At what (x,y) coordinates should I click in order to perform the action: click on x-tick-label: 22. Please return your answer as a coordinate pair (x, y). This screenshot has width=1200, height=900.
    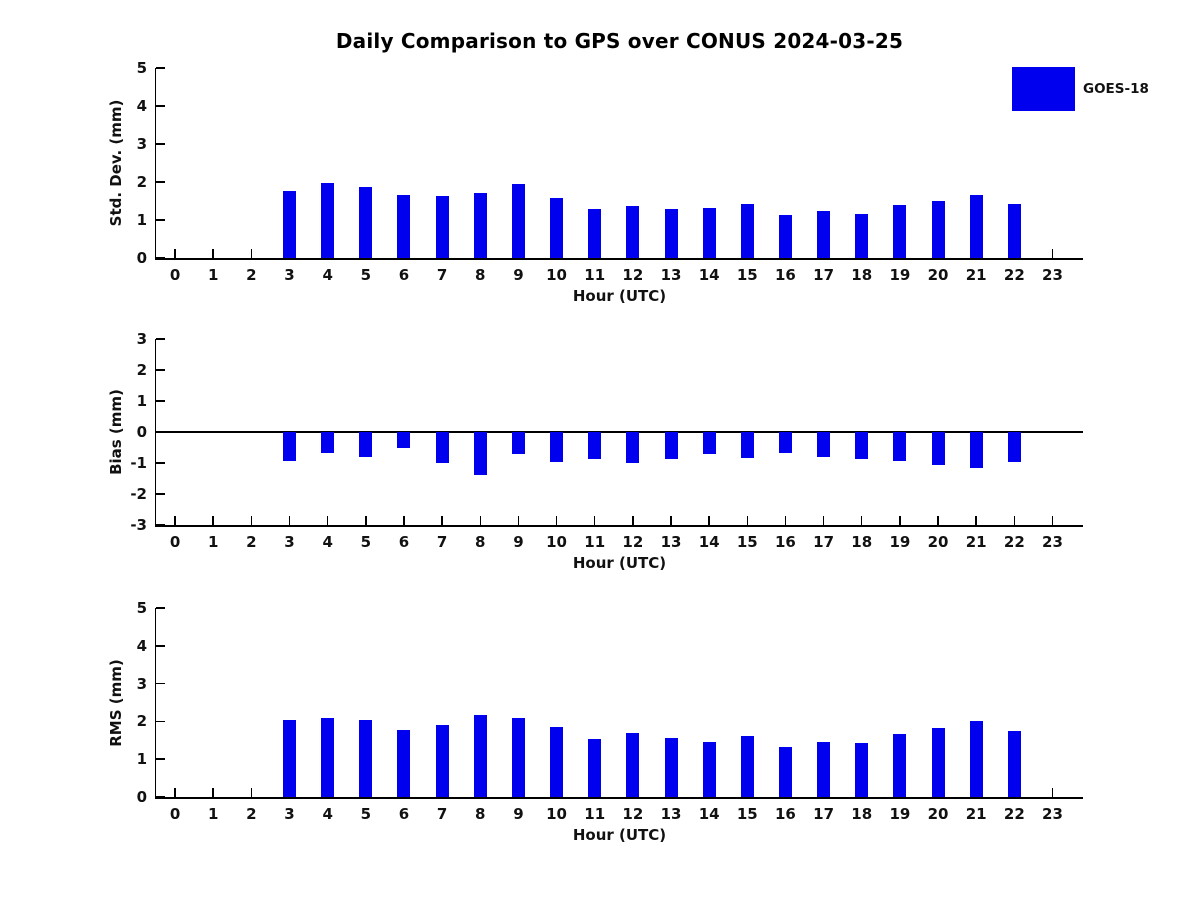
    Looking at the image, I should click on (1014, 542).